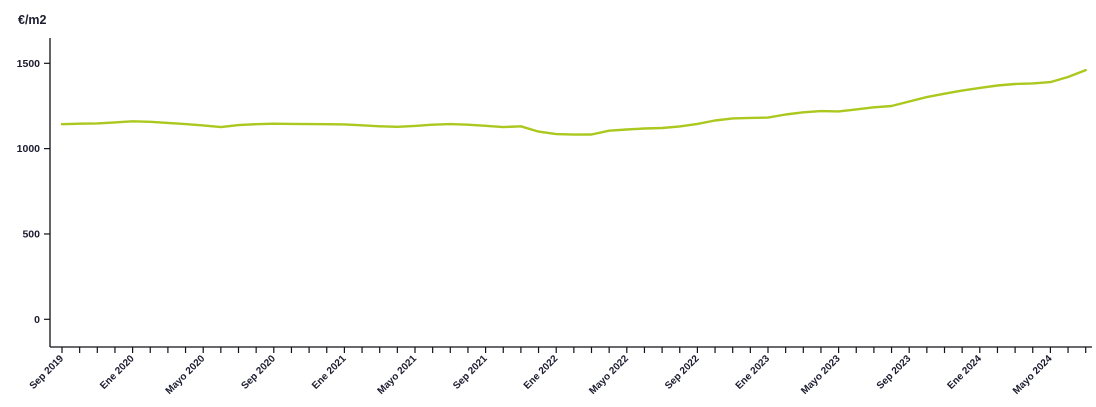  I want to click on y-tick-label: 500, so click(31, 234).